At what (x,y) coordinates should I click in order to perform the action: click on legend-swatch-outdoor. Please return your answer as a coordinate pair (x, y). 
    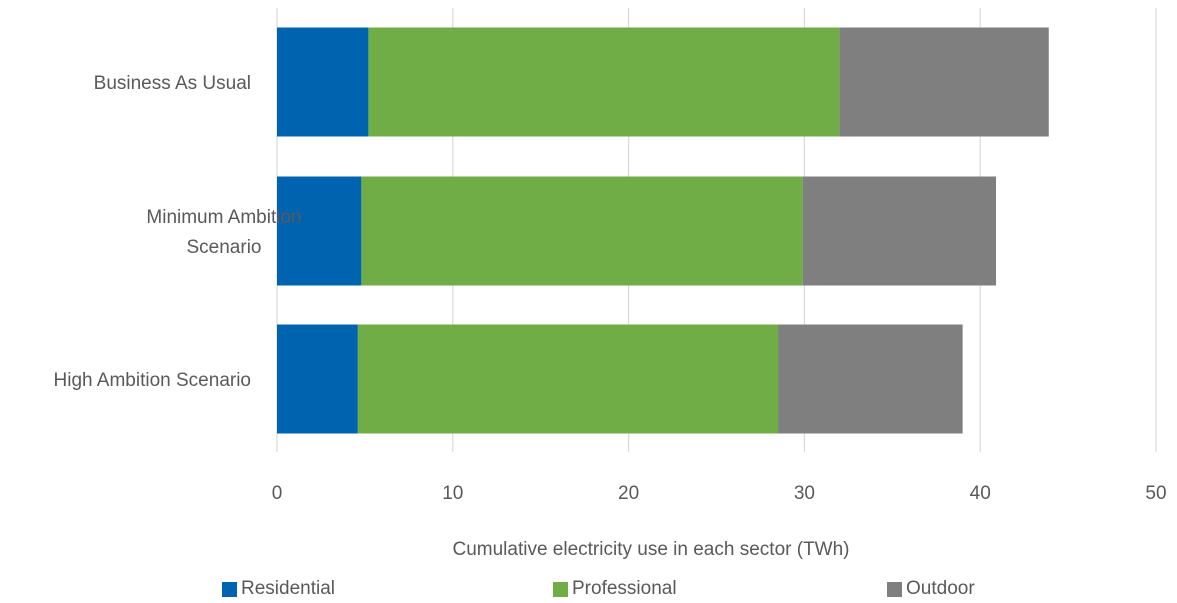
    Looking at the image, I should click on (894, 589).